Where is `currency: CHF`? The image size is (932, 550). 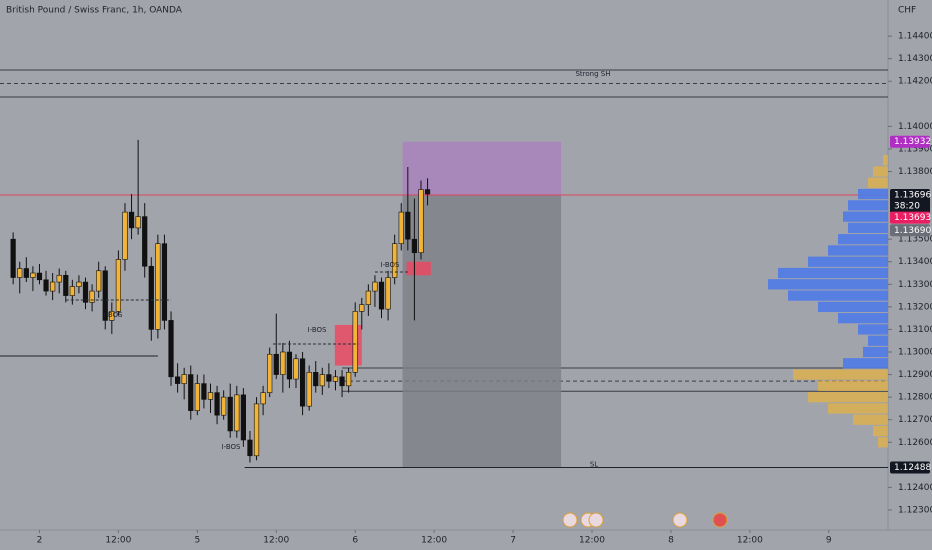
currency: CHF is located at coordinates (907, 11).